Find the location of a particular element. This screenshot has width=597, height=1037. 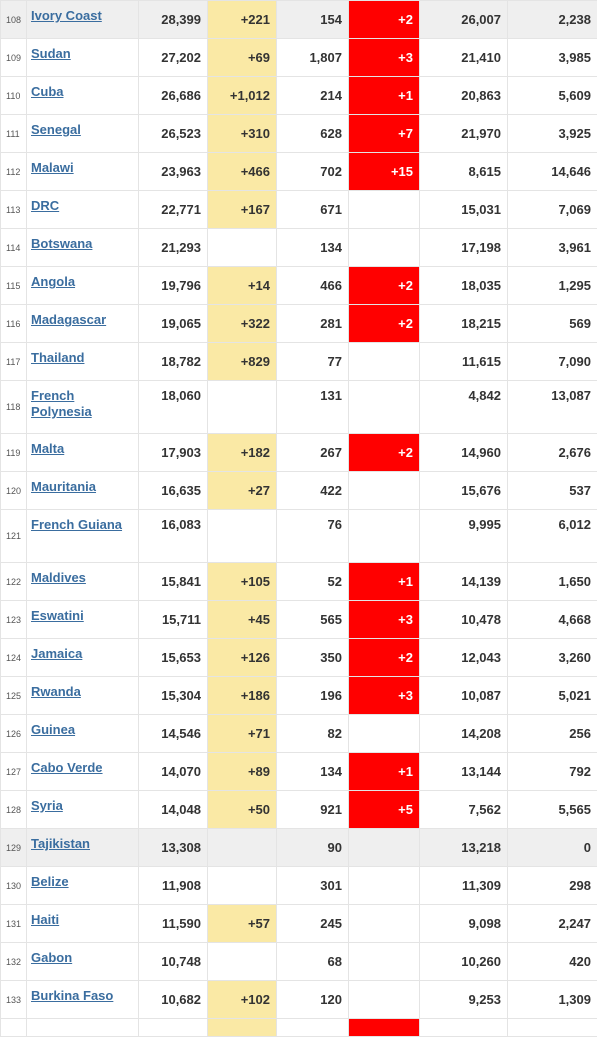

new-cases-cell: +186 is located at coordinates (242, 696).